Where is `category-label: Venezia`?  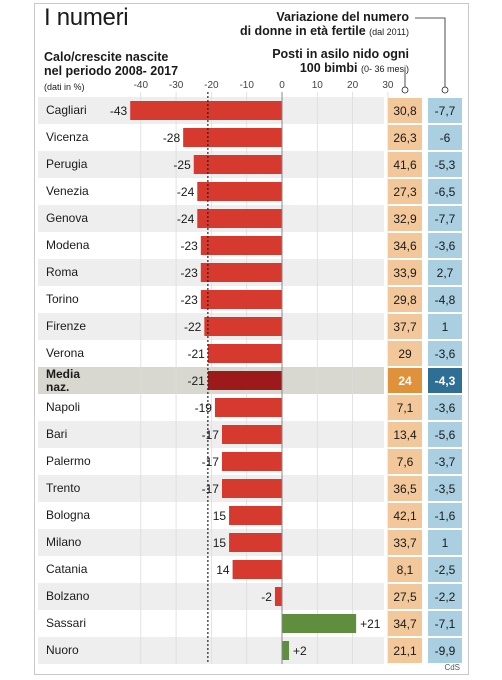
category-label: Venezia is located at coordinates (67, 191).